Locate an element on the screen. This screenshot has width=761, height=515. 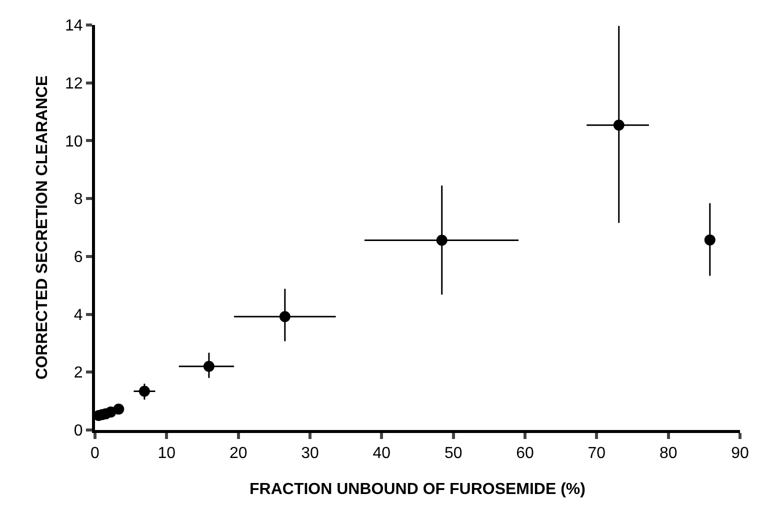
x-tick-label: 20 is located at coordinates (238, 453).